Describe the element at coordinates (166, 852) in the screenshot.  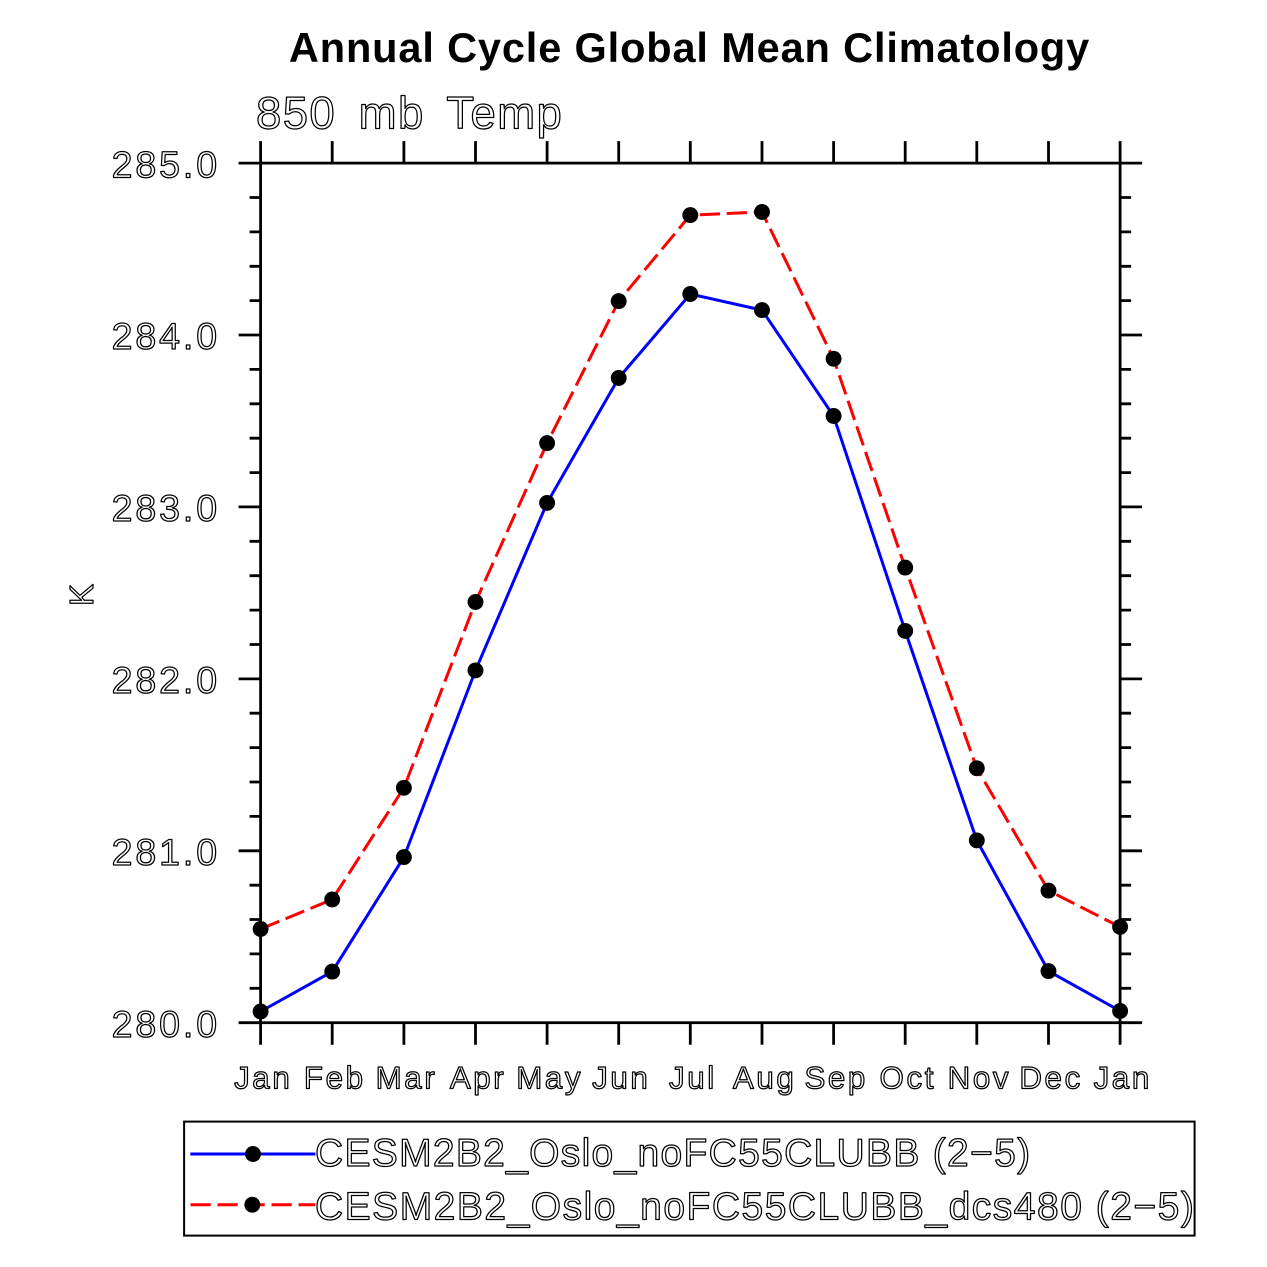
I see `svg-text: 281.0` at that location.